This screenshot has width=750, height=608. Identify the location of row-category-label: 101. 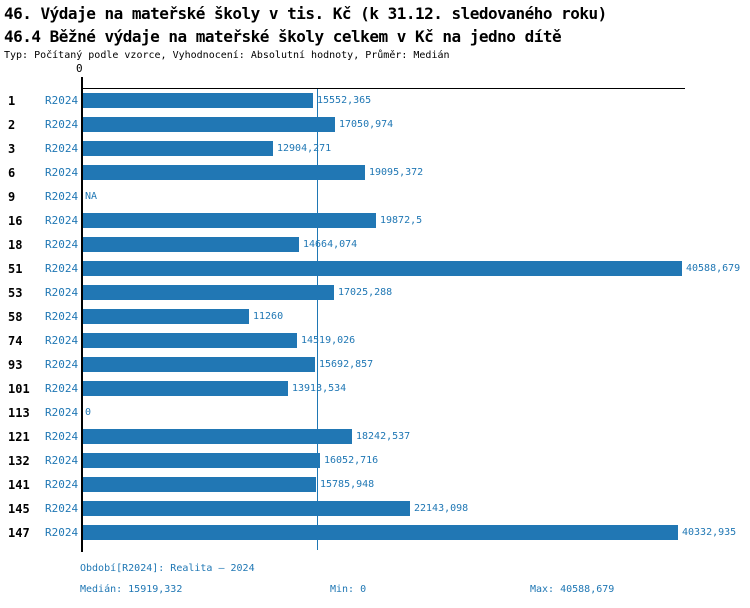
(19, 389).